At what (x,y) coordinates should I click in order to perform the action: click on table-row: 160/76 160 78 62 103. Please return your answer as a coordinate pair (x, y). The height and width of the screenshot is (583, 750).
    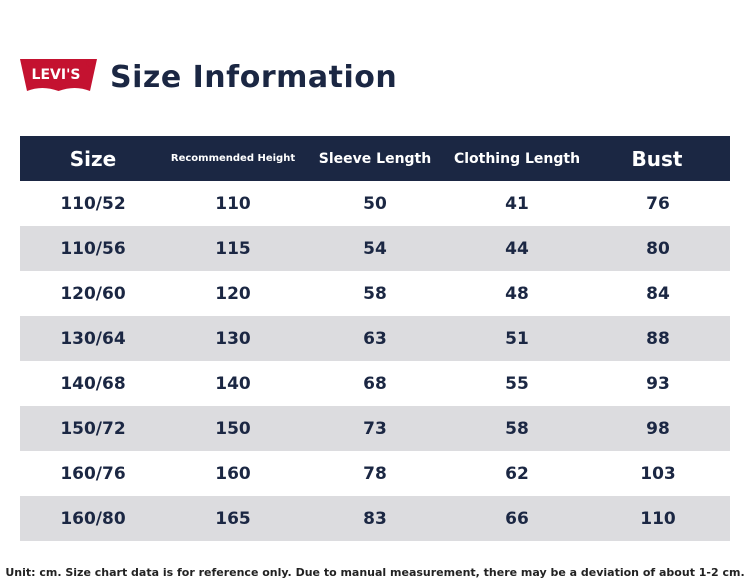
    Looking at the image, I should click on (375, 473).